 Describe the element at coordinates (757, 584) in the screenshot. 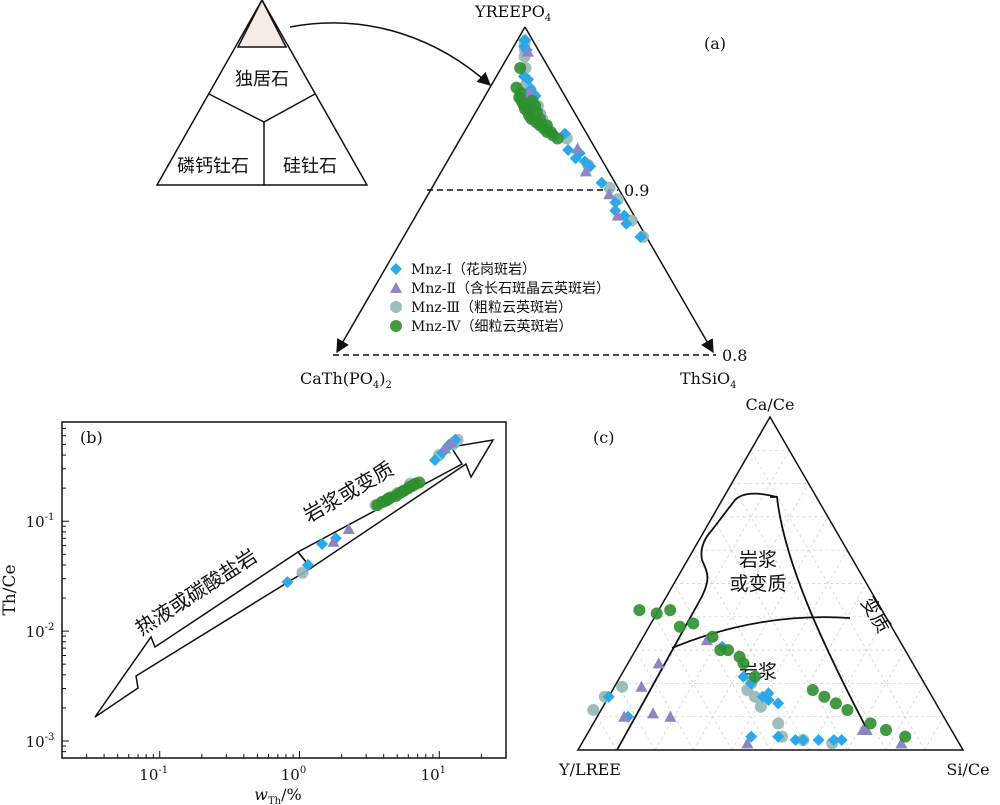

I see `field-label-c-line2: 或变质` at that location.